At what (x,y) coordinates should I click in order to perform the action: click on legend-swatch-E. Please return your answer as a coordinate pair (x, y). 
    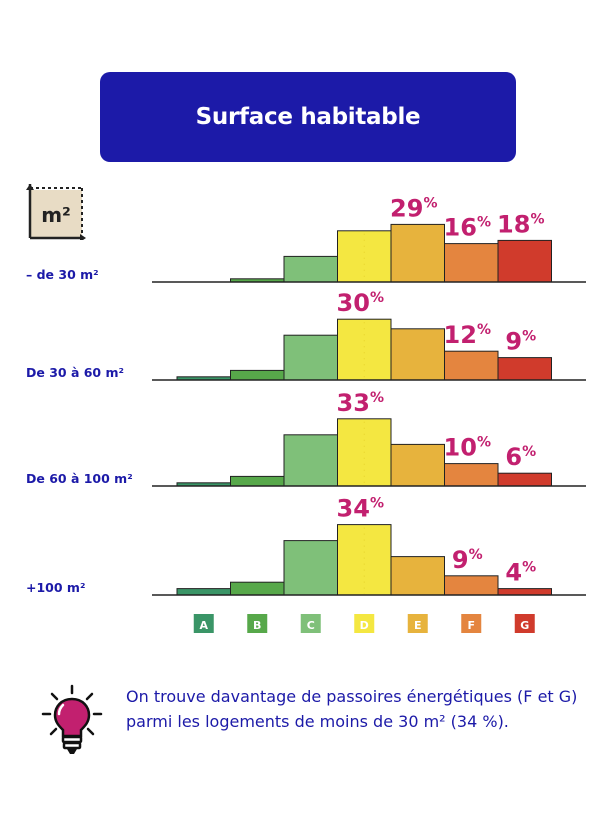
    Looking at the image, I should click on (417, 623).